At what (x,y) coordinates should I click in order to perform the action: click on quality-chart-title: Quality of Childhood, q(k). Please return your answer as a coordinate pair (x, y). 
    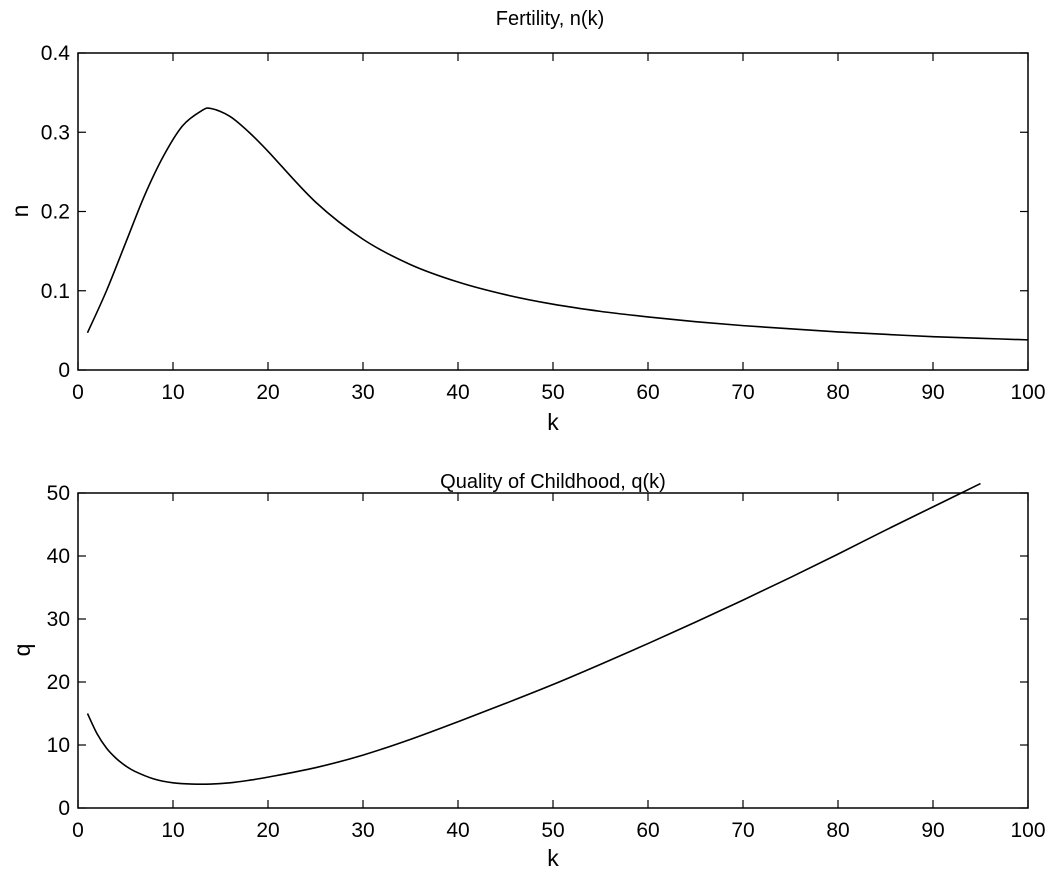
    Looking at the image, I should click on (553, 482).